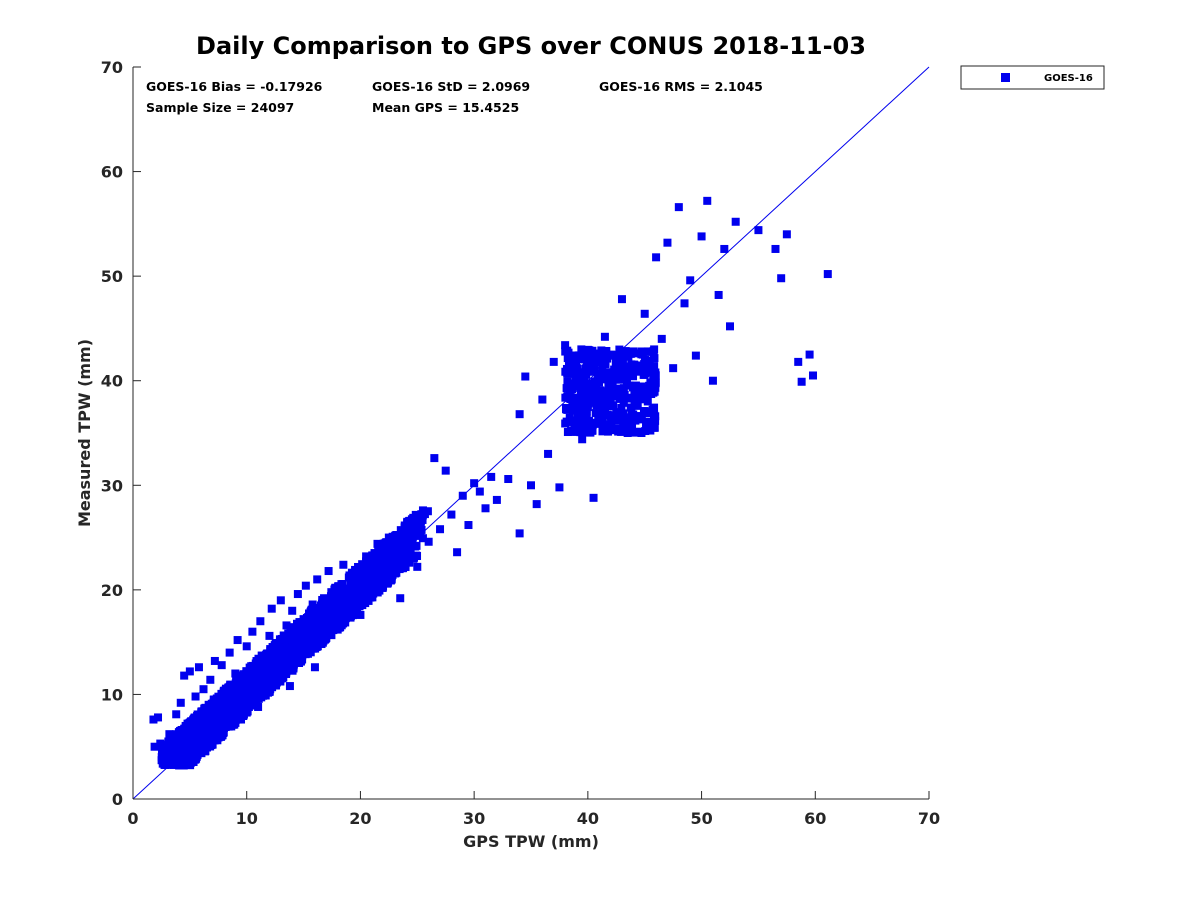  Describe the element at coordinates (701, 818) in the screenshot. I see `x-tick-label: 50` at that location.